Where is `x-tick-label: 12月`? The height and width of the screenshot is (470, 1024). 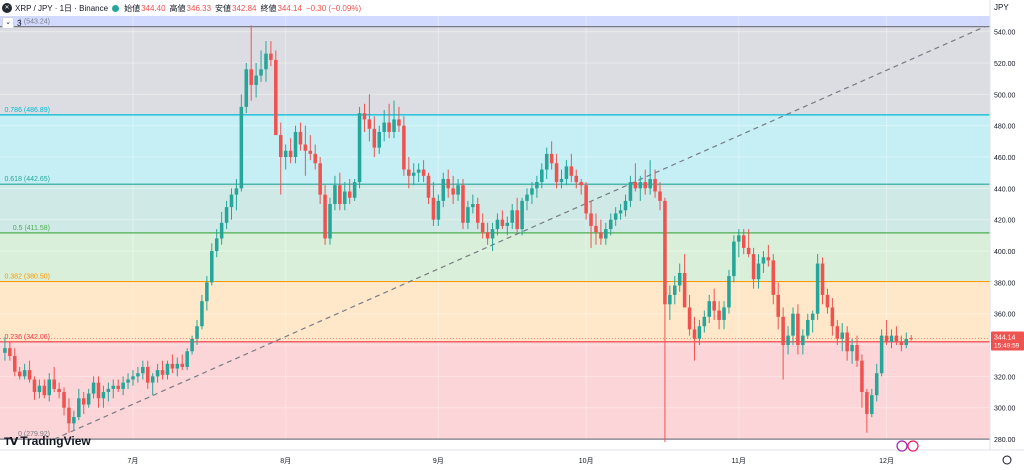 x-tick-label: 12月 is located at coordinates (886, 461).